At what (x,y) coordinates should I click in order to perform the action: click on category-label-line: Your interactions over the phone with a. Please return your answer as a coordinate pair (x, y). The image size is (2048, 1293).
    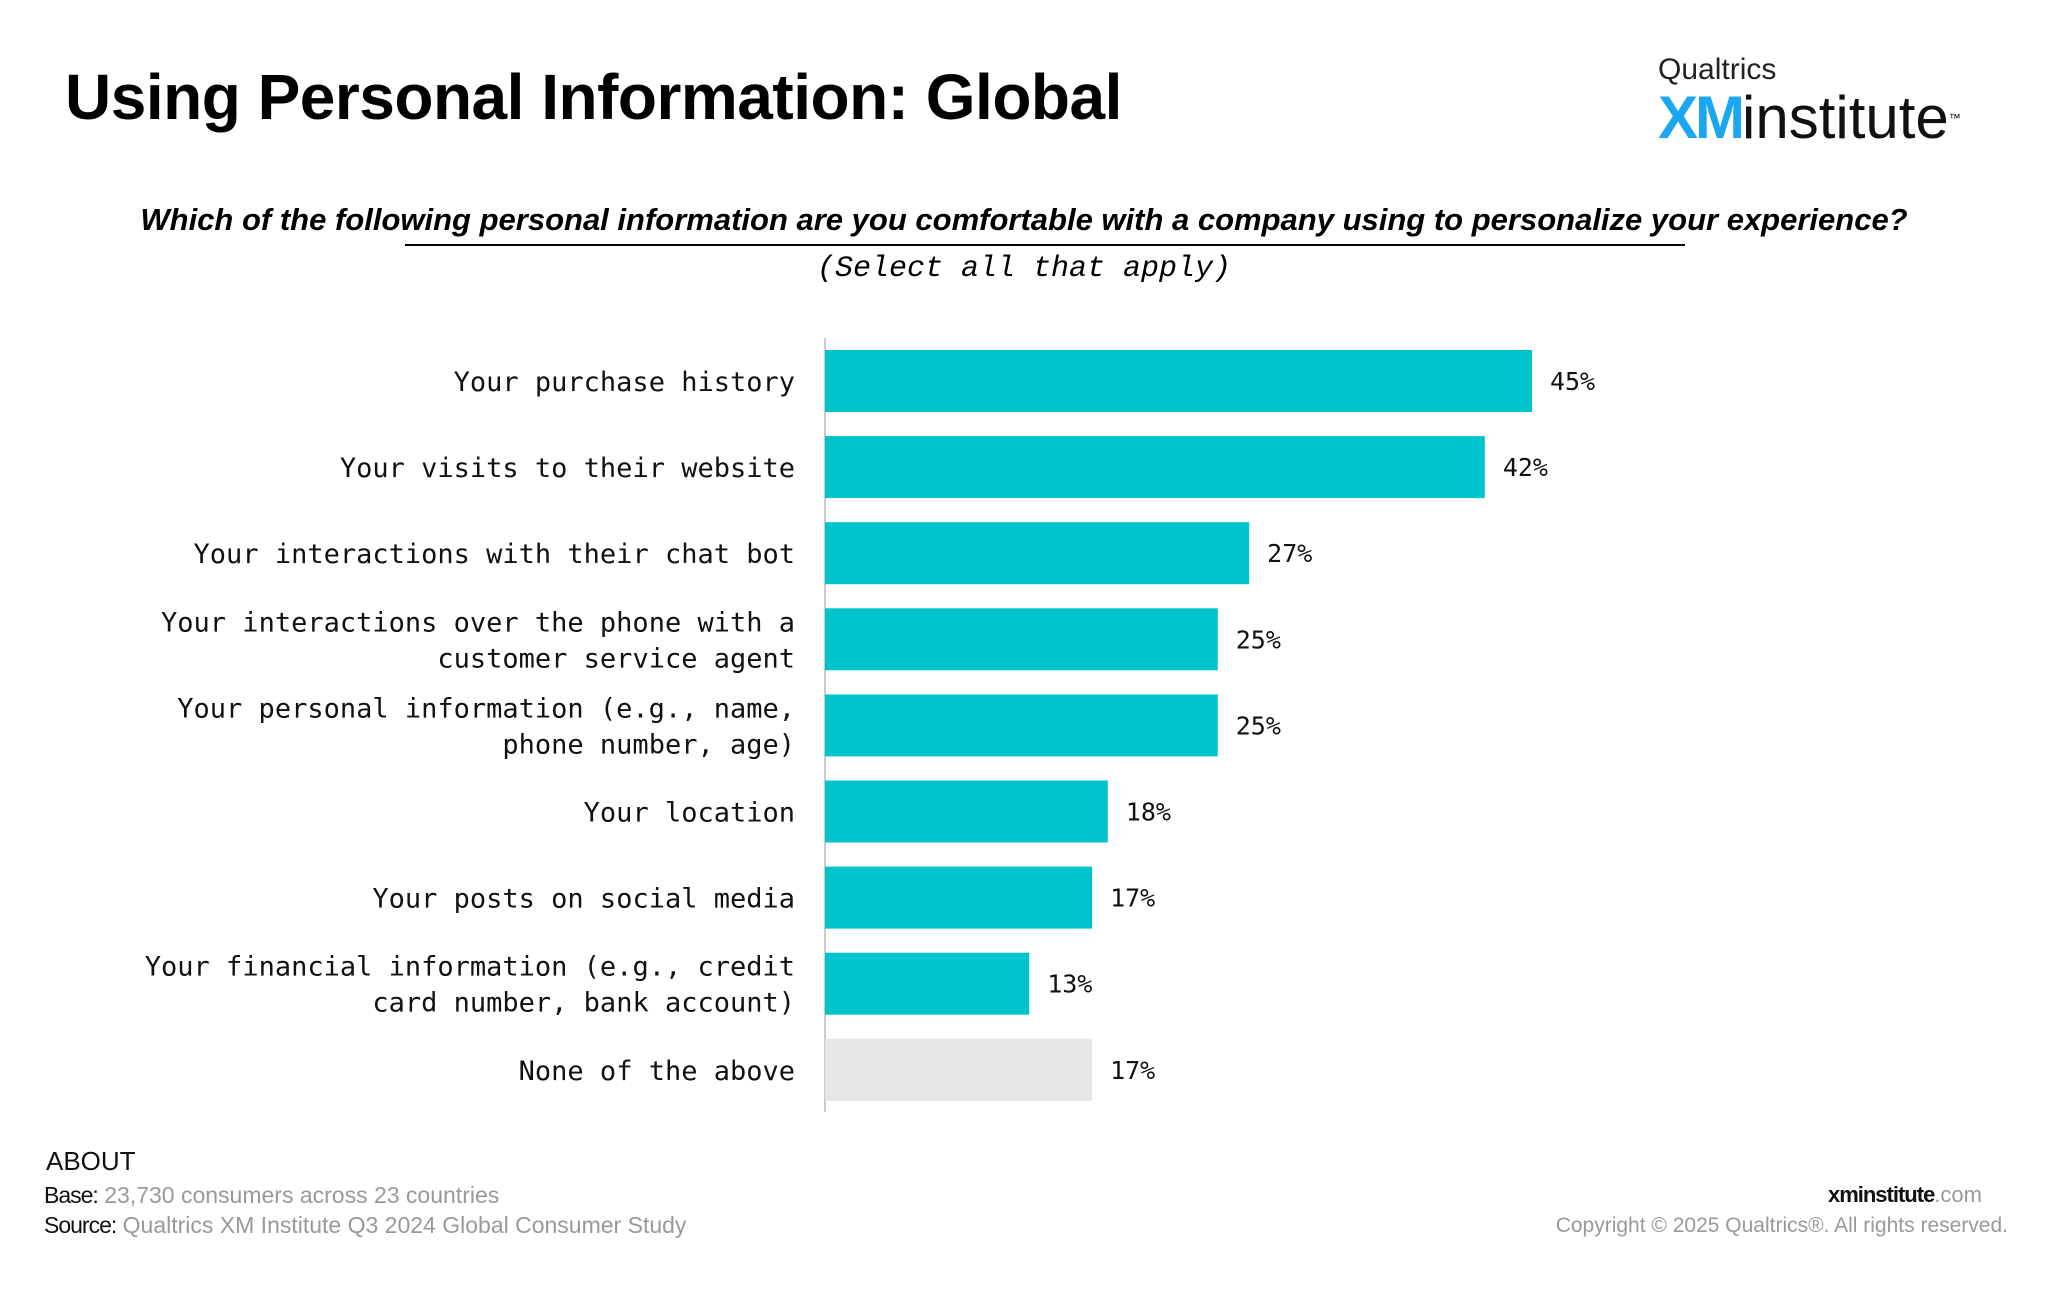
    Looking at the image, I should click on (478, 622).